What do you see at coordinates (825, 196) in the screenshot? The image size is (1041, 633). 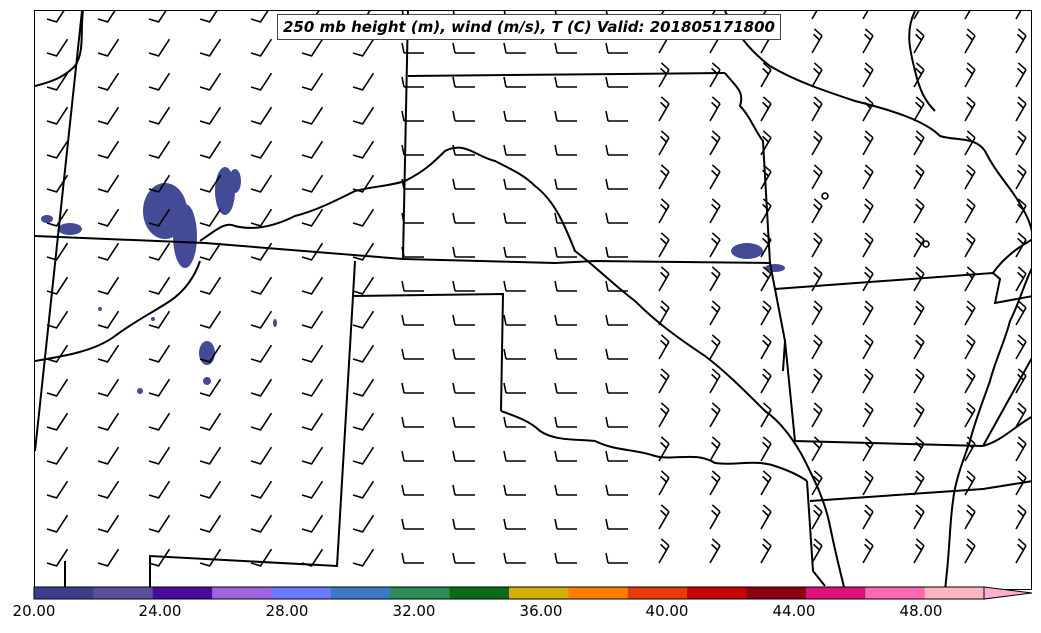 I see `calm-wind-circle` at bounding box center [825, 196].